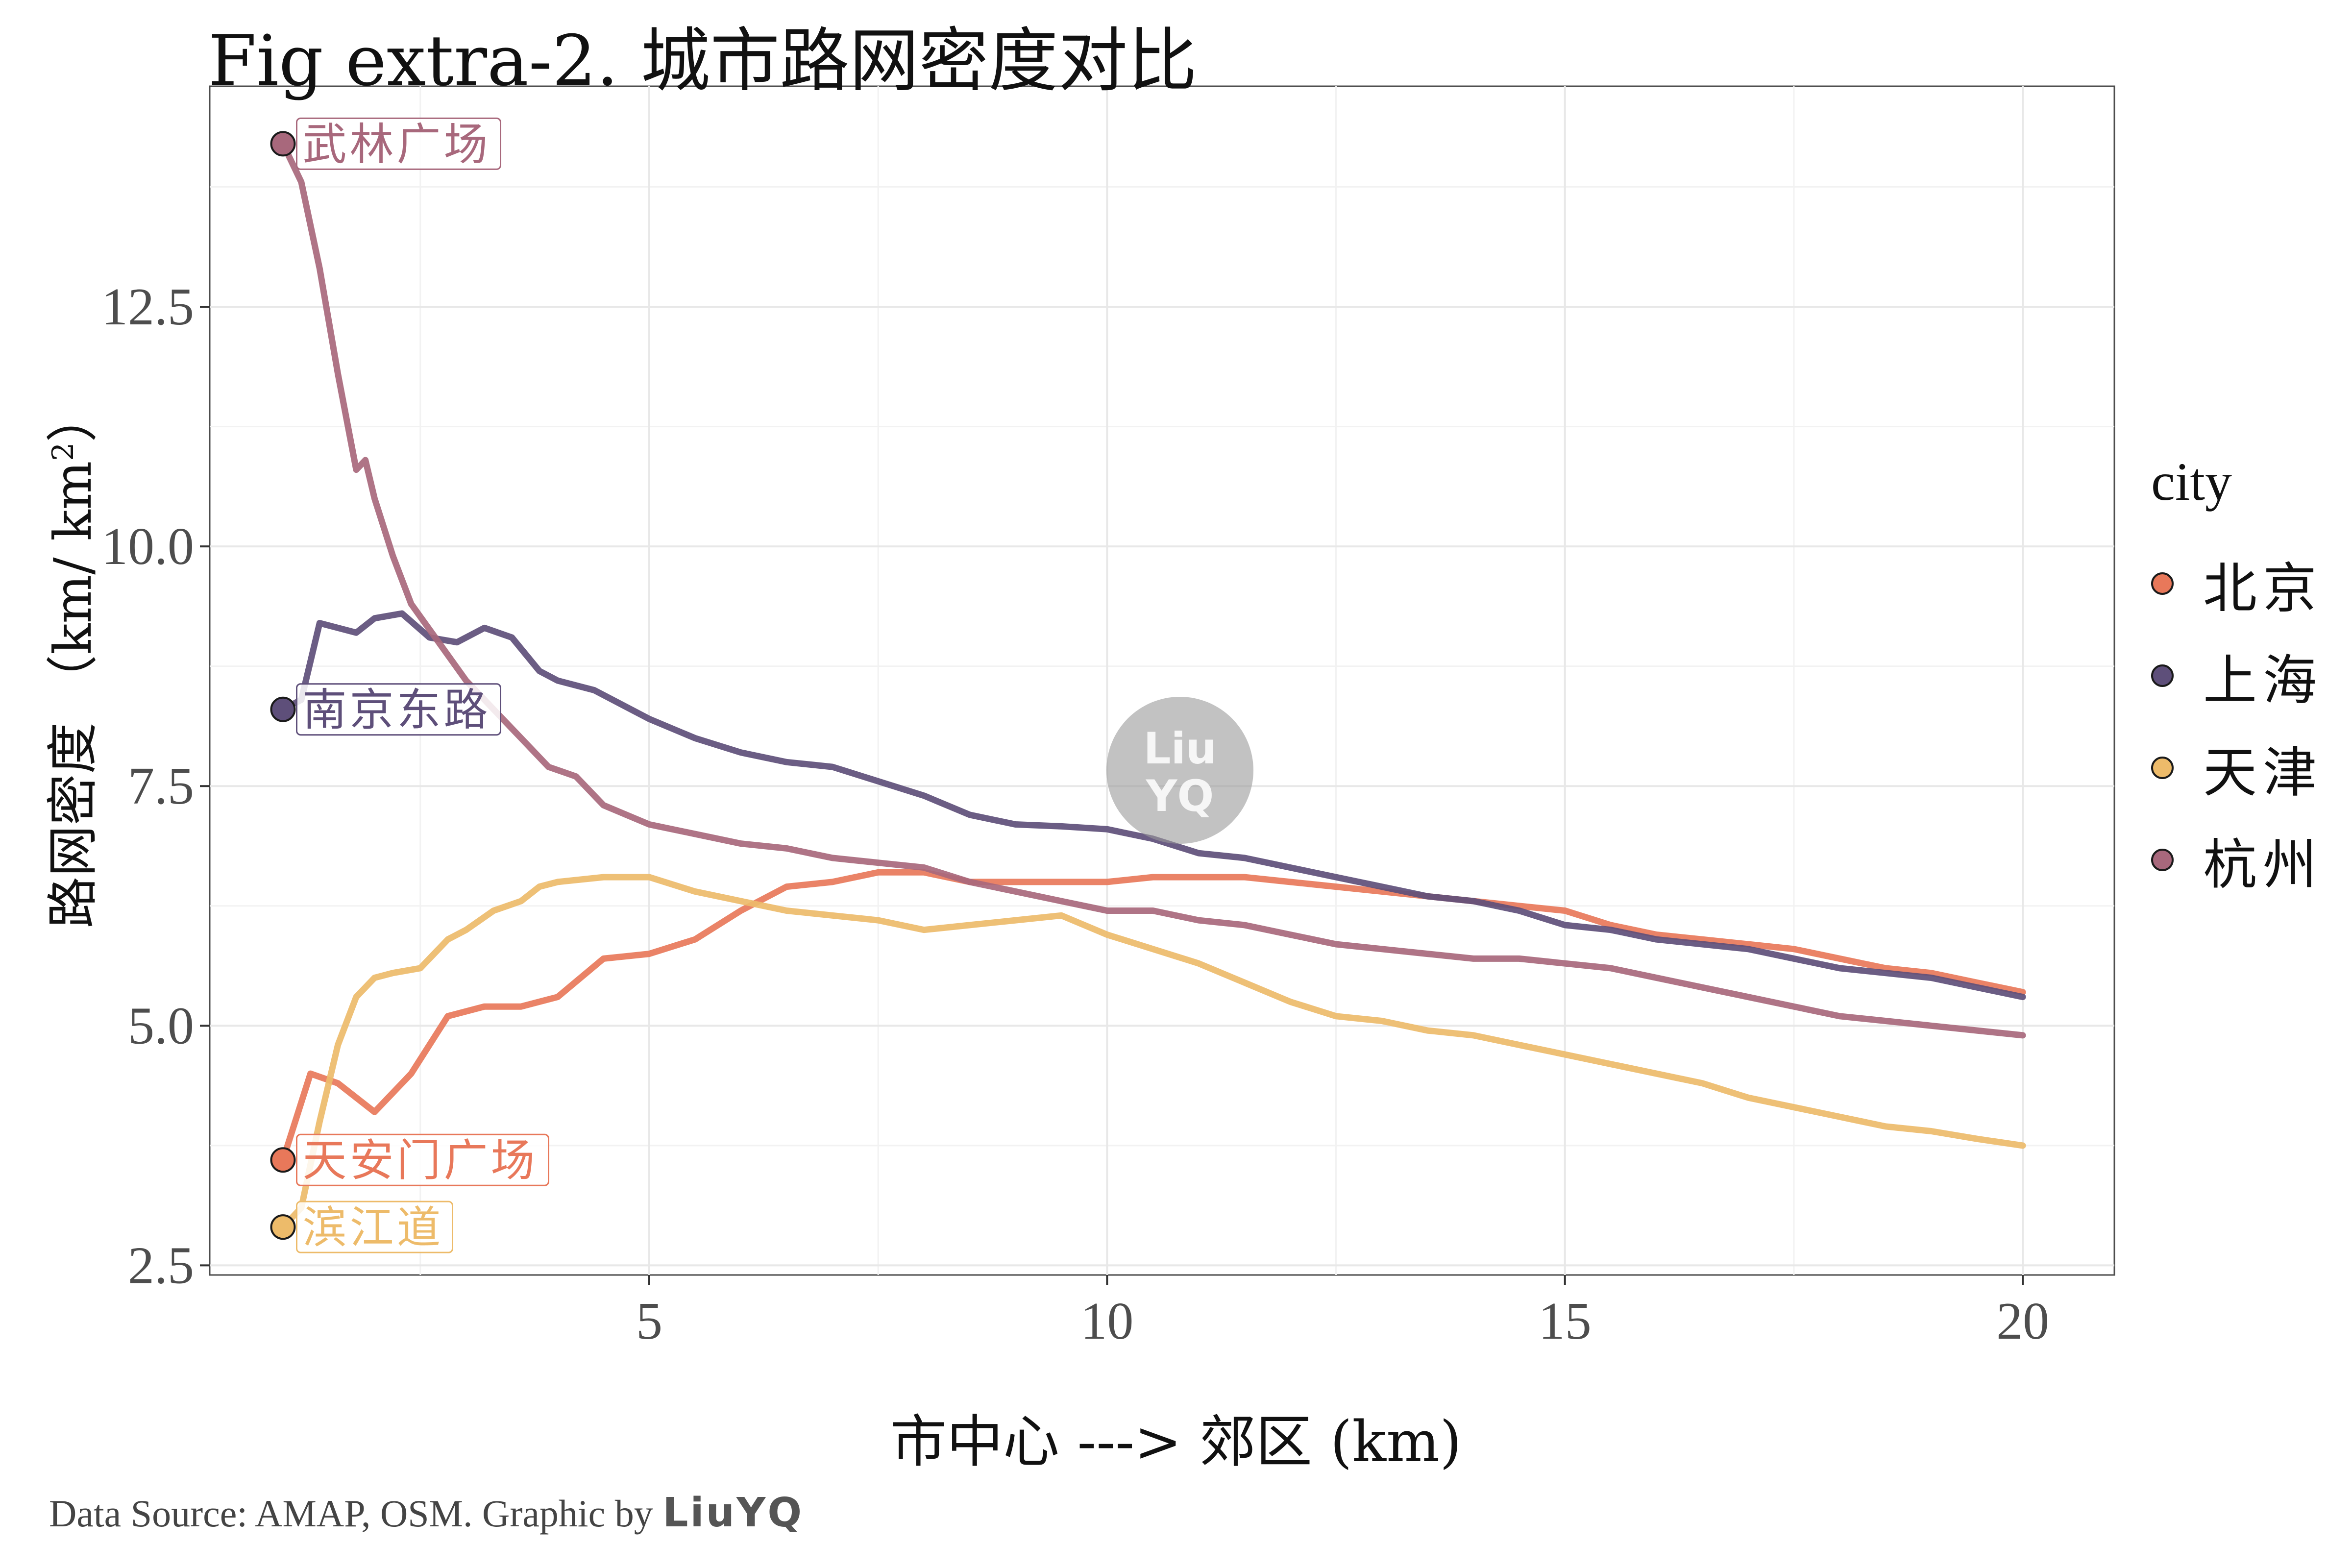 The height and width of the screenshot is (1568, 2352). I want to click on start-label-1: 南京东路, so click(397, 710).